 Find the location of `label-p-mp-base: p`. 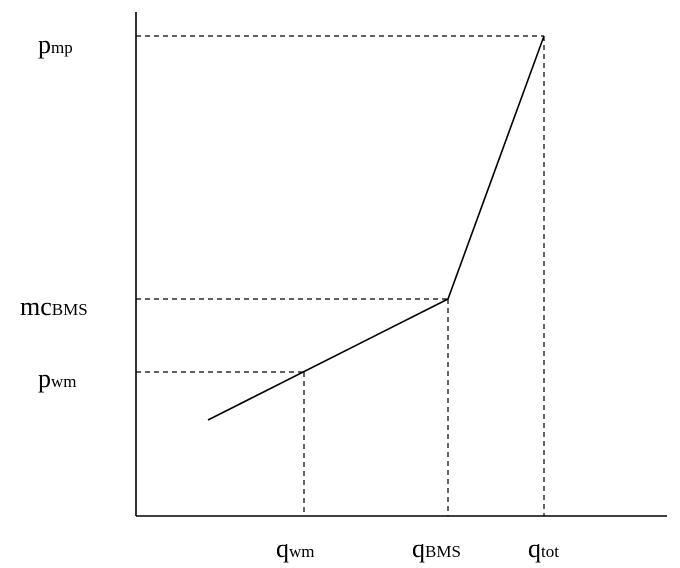

label-p-mp-base: p is located at coordinates (44, 44).